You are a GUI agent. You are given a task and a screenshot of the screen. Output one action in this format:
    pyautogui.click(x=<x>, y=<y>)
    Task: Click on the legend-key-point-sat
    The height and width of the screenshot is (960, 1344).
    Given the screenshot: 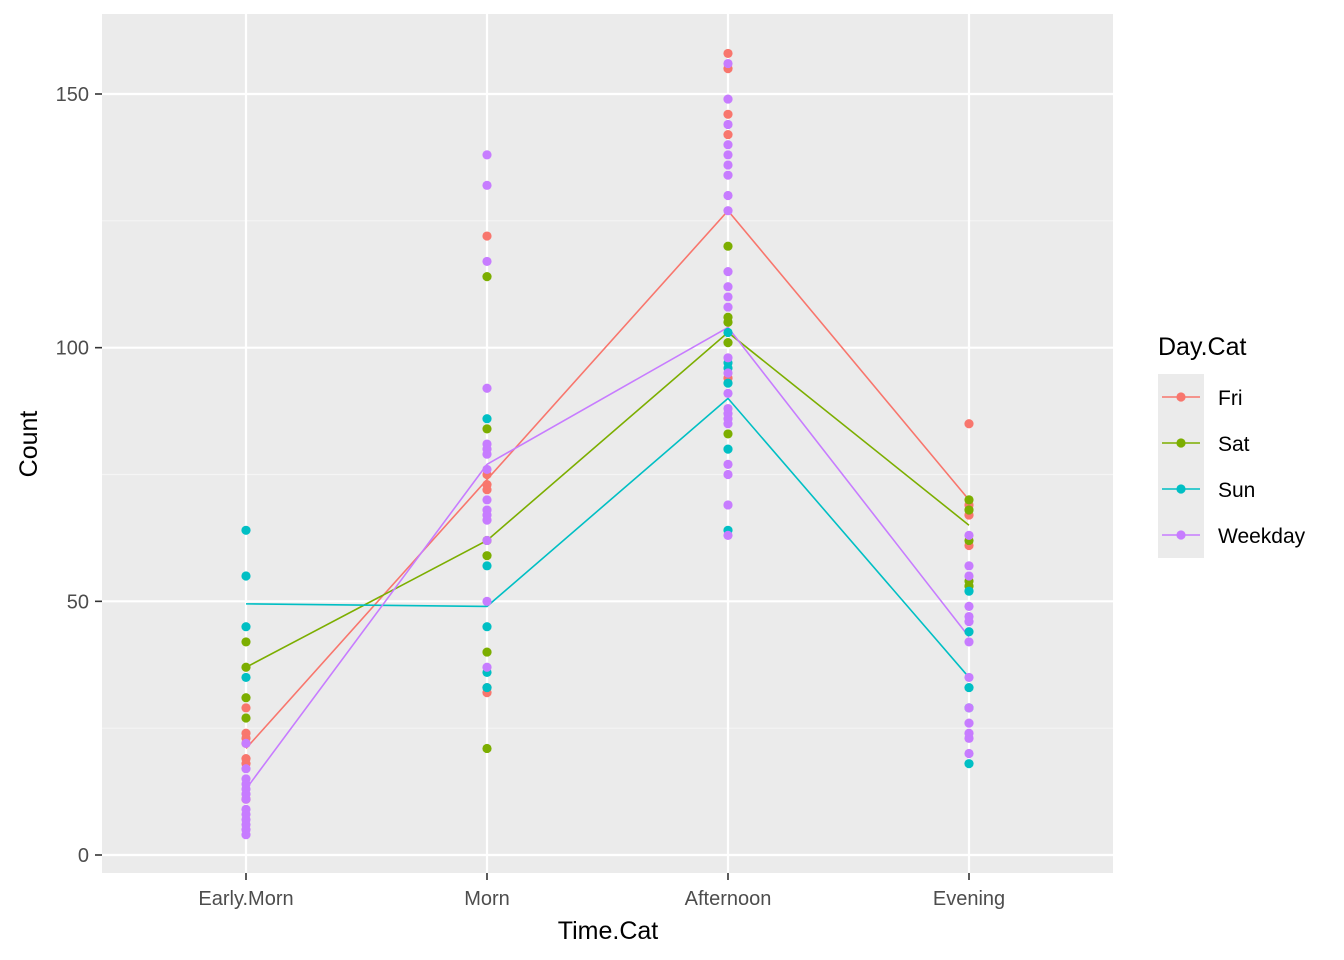 What is the action you would take?
    pyautogui.click(x=1181, y=443)
    